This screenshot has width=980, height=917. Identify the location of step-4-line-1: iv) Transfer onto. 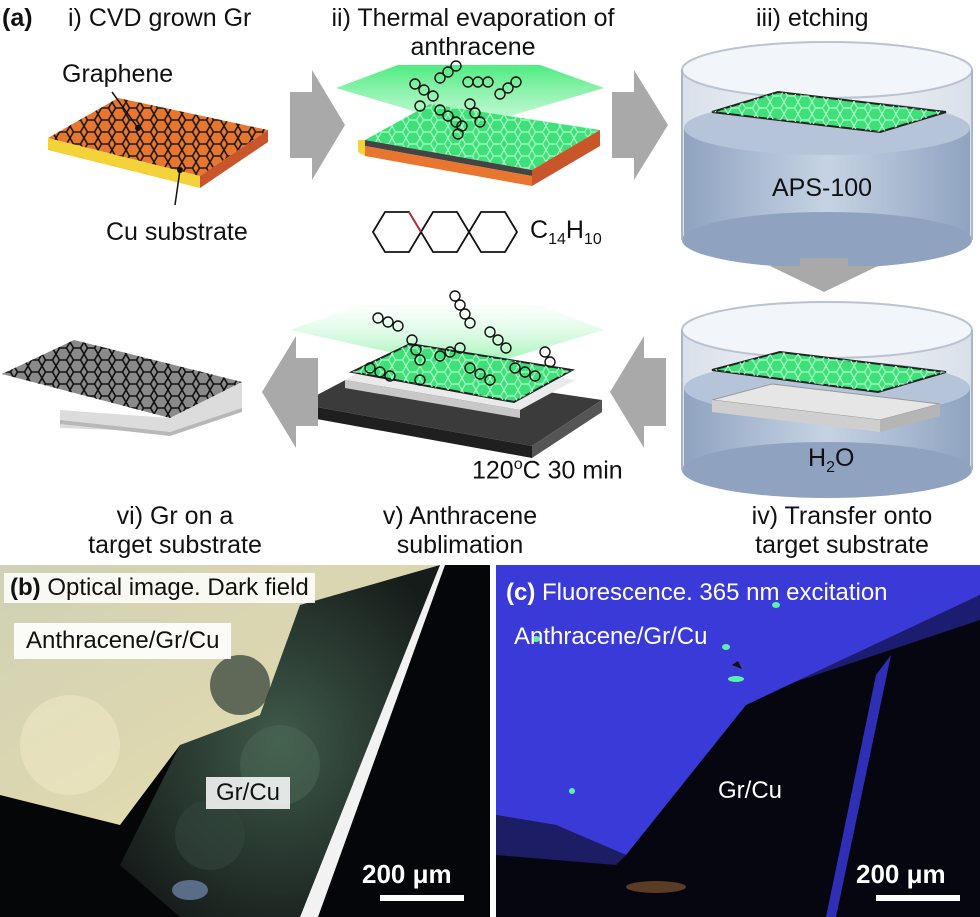
(842, 516).